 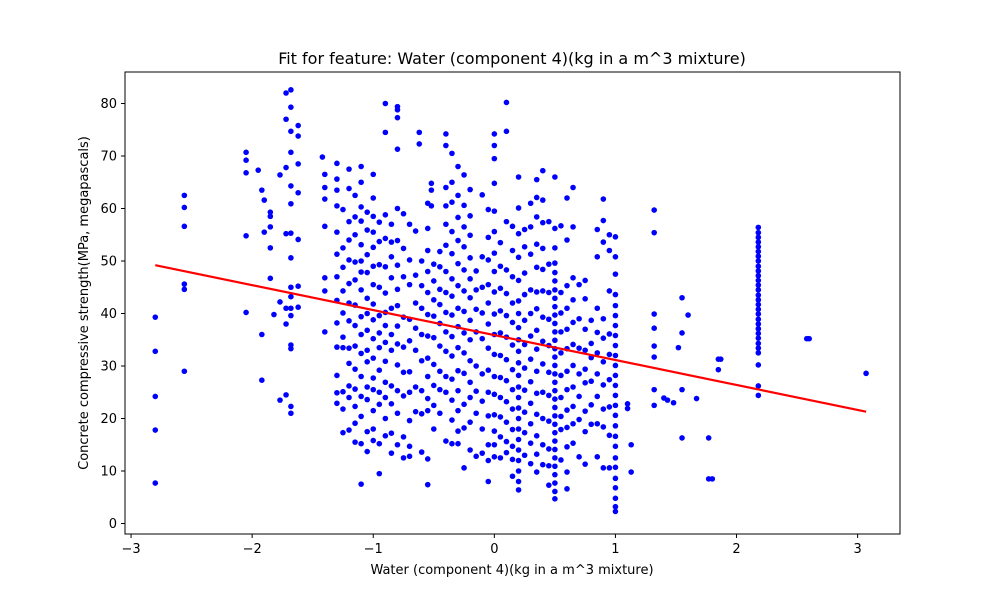 What do you see at coordinates (373, 549) in the screenshot?
I see `x-tick-label: −1` at bounding box center [373, 549].